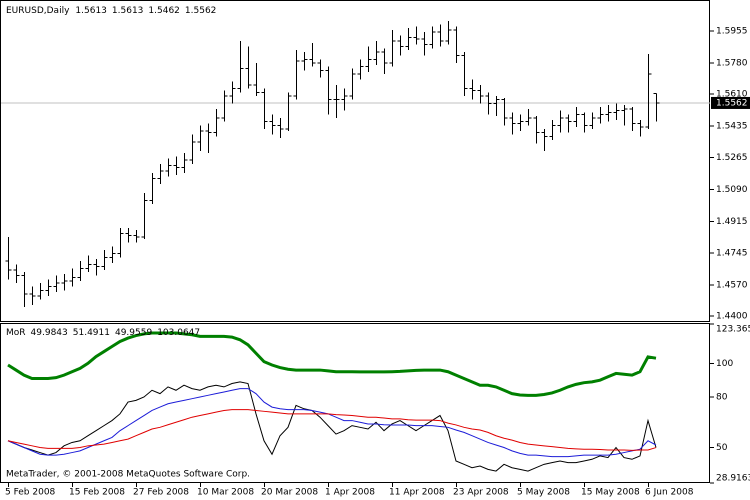 The width and height of the screenshot is (750, 500). I want to click on x-tick-label: 5 May 2008, so click(543, 493).